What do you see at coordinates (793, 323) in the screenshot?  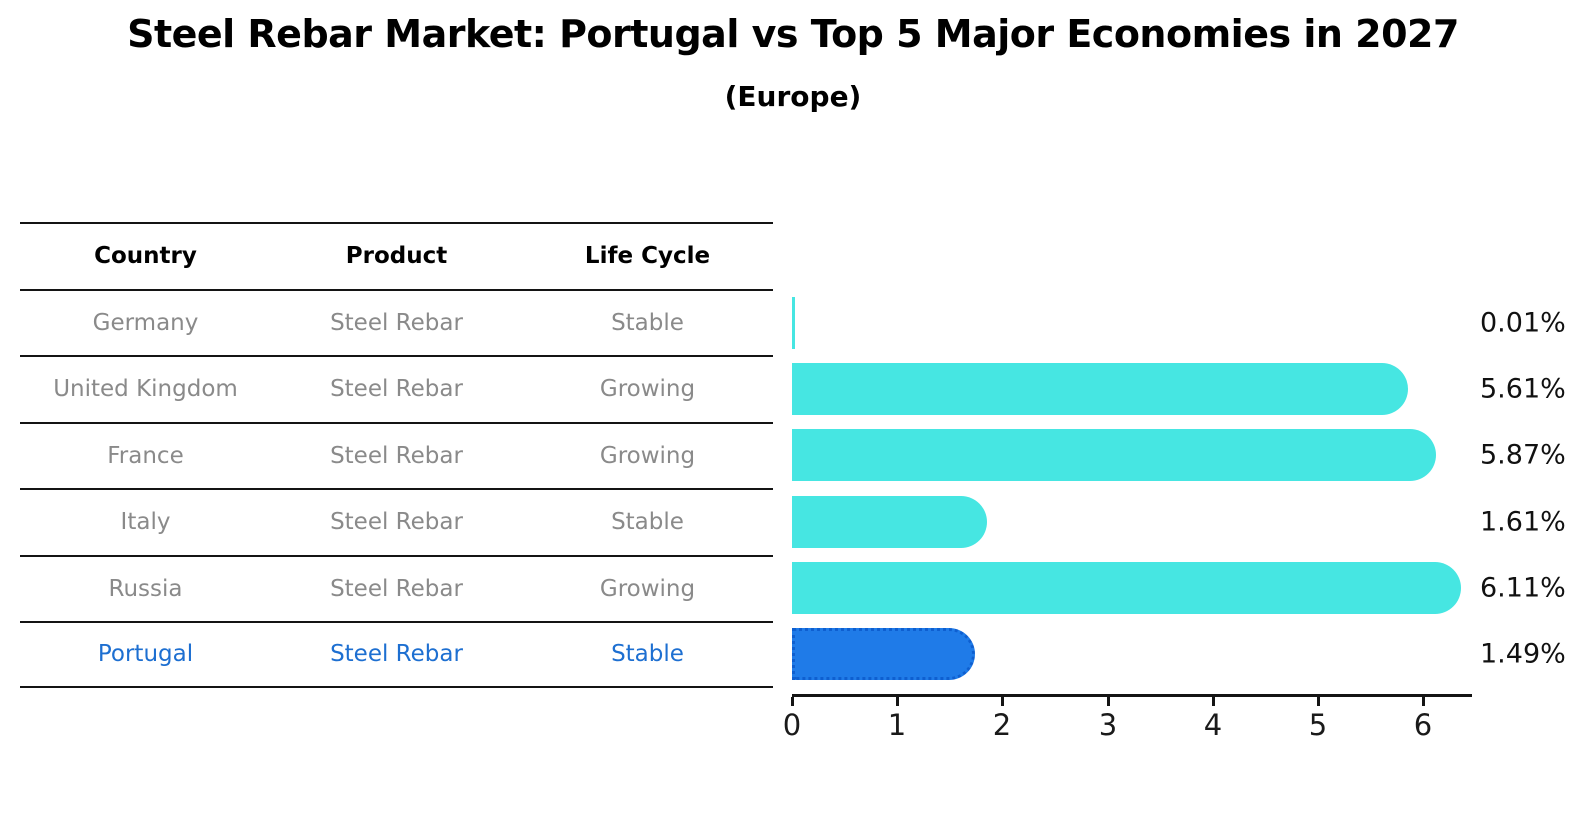 I see `bar-germany` at bounding box center [793, 323].